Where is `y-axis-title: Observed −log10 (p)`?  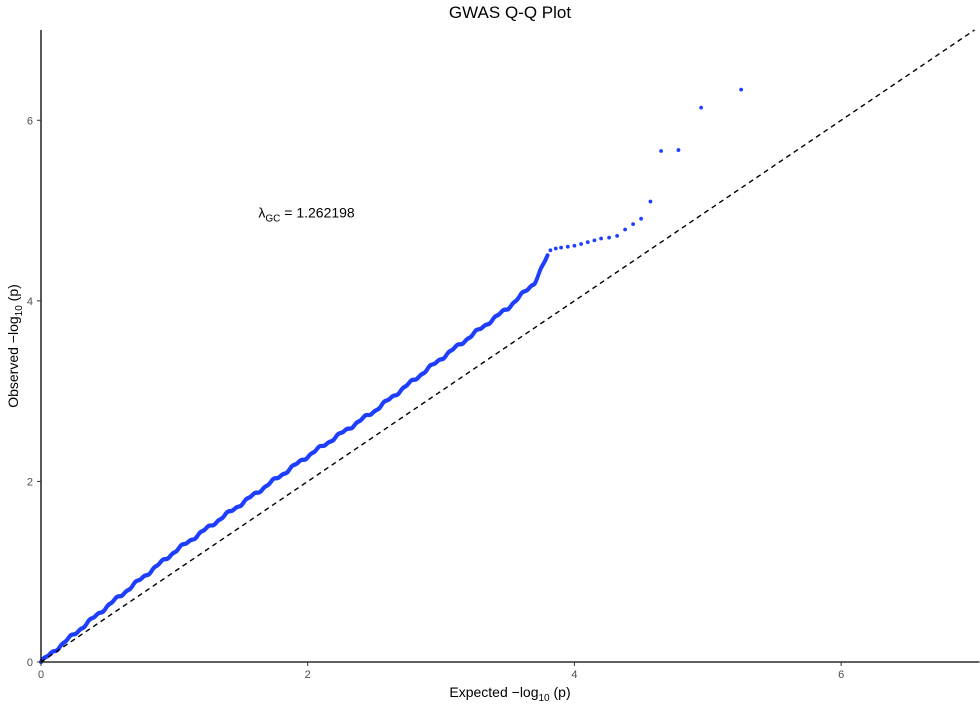
y-axis-title: Observed −log10 (p) is located at coordinates (15, 346).